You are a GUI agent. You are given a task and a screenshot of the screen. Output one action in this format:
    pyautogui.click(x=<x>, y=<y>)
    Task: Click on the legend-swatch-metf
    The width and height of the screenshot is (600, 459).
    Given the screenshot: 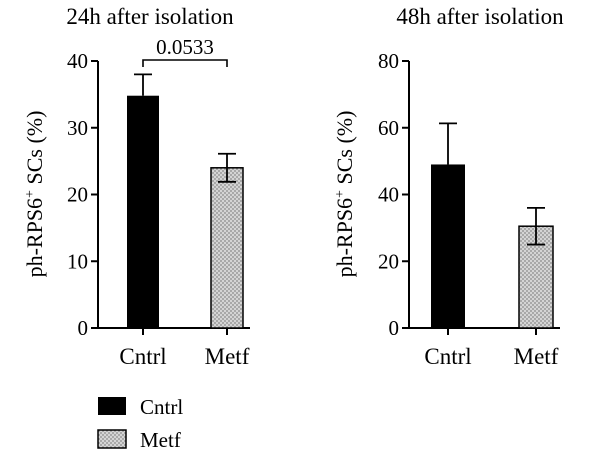 What is the action you would take?
    pyautogui.click(x=112, y=439)
    